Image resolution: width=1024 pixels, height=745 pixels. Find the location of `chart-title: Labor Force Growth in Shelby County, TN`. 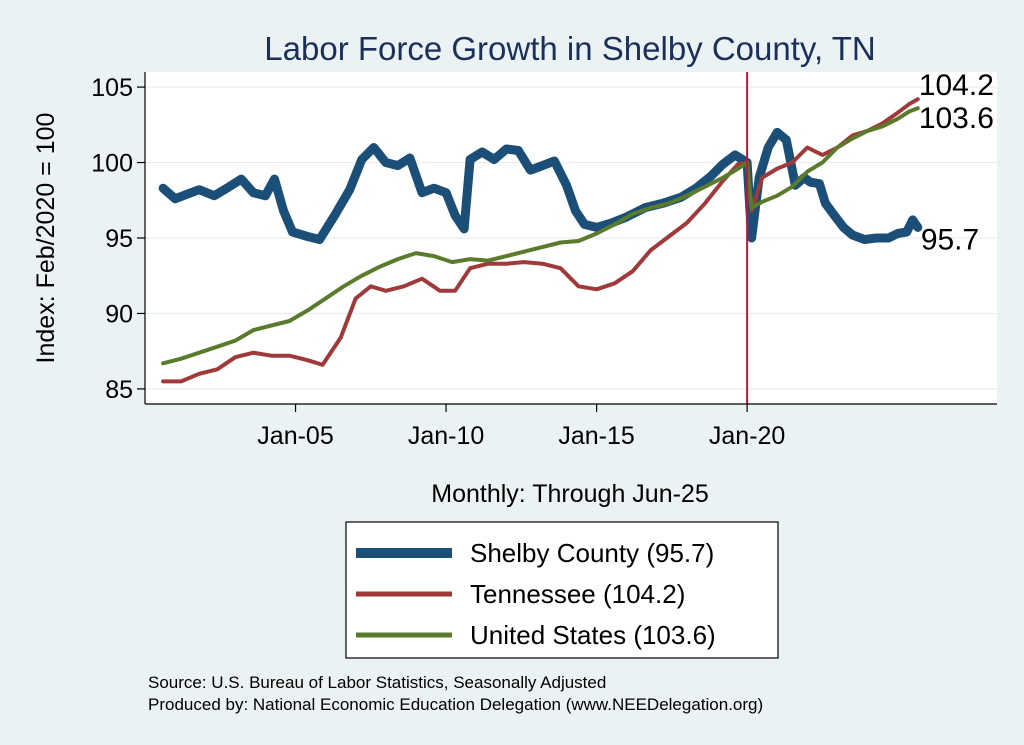

chart-title: Labor Force Growth in Shelby County, TN is located at coordinates (569, 48).